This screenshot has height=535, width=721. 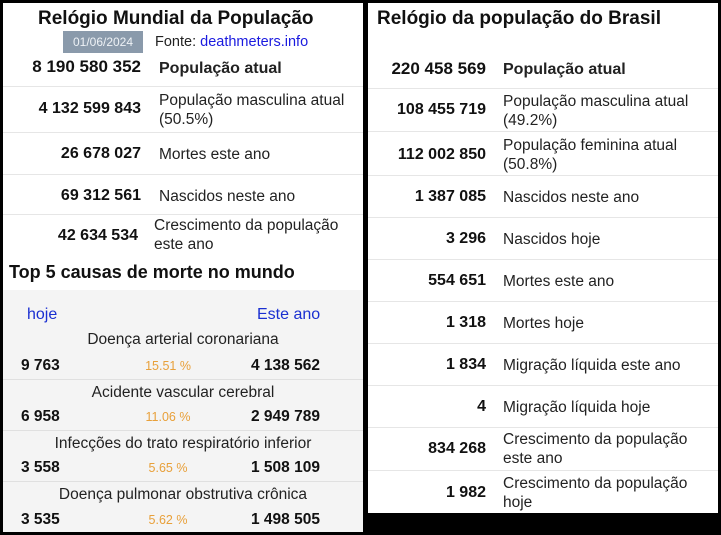 What do you see at coordinates (441, 154) in the screenshot?
I see `brazil-female-value: 112 002 850` at bounding box center [441, 154].